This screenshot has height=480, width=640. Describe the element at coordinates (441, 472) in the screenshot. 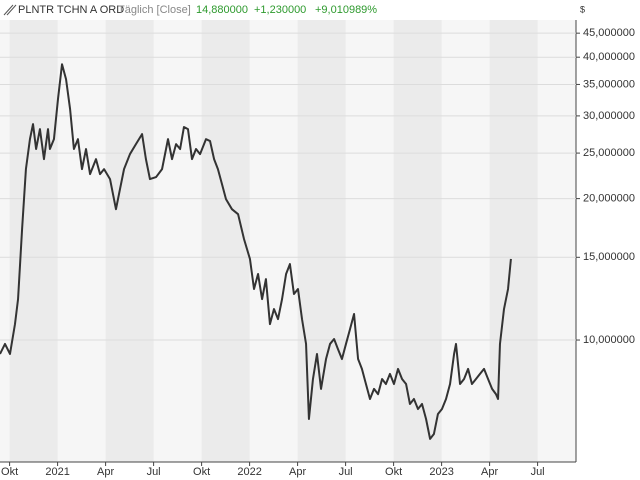

I see `x-tick-label: 2023` at that location.